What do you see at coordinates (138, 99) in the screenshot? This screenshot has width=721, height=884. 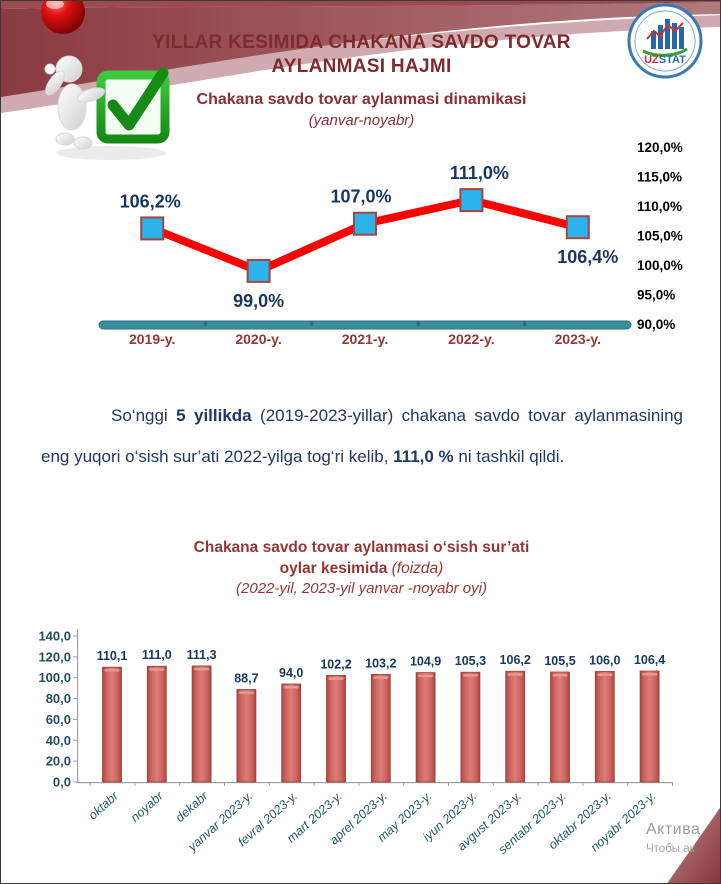 I see `checkmark-icon` at bounding box center [138, 99].